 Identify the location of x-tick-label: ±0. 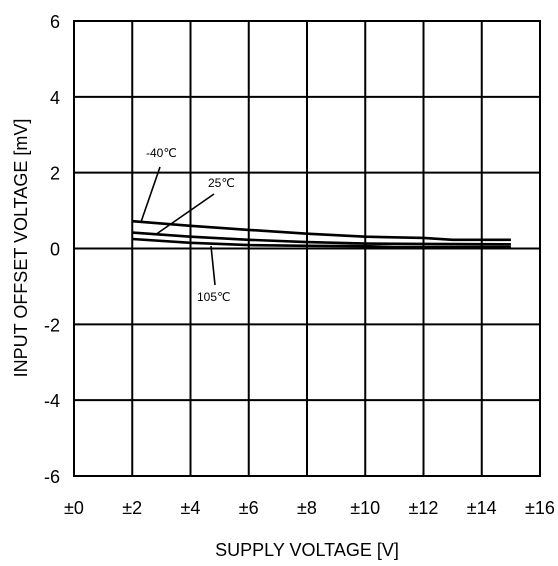
(74, 508).